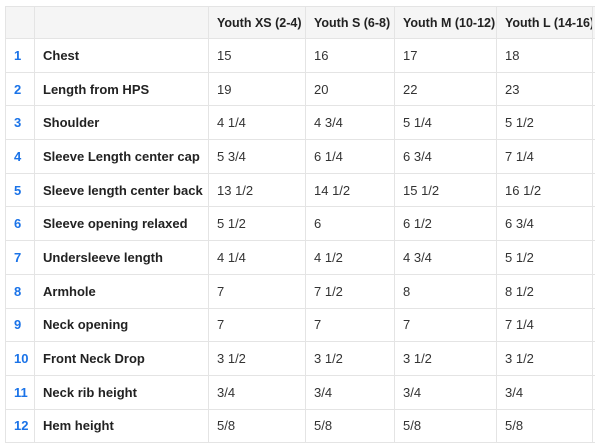  What do you see at coordinates (257, 156) in the screenshot?
I see `measurement-value: 5 3/4` at bounding box center [257, 156].